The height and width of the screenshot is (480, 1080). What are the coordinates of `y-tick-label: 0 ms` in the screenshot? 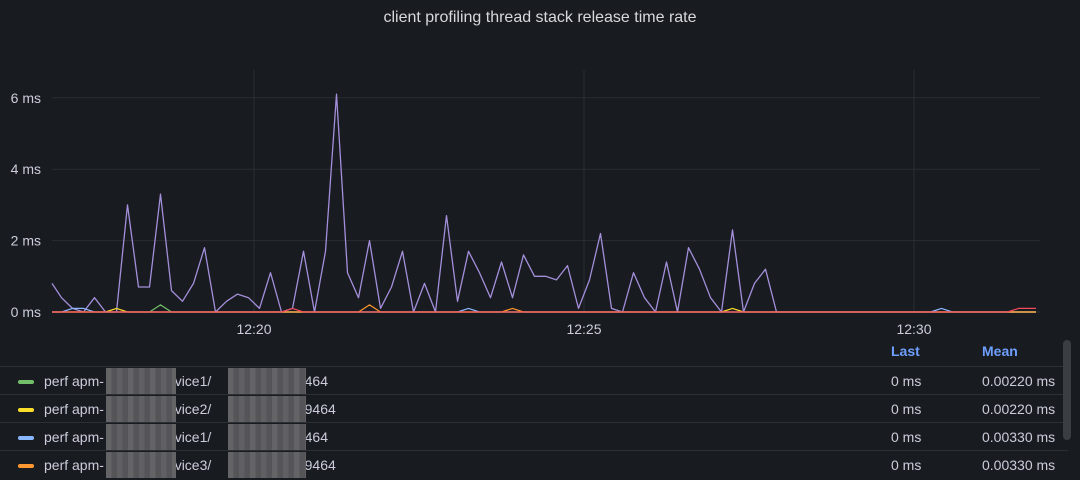 It's located at (26, 312).